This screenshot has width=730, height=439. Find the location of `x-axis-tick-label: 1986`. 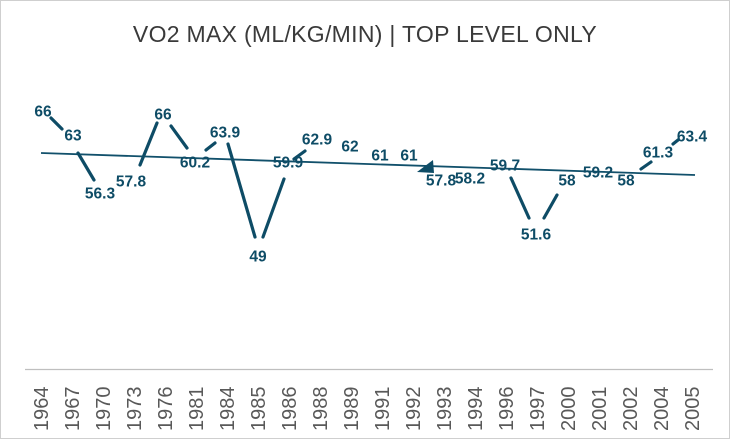

x-axis-tick-label: 1986 is located at coordinates (290, 409).